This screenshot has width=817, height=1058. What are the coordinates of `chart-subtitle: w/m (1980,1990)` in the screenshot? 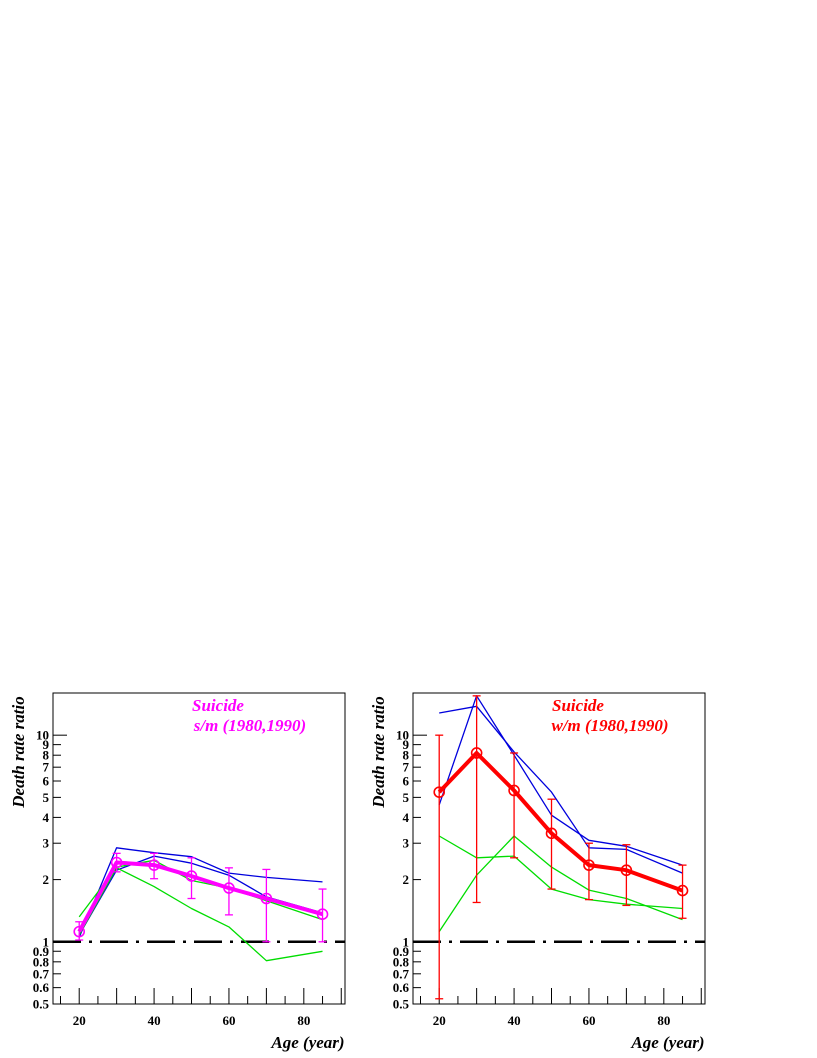 It's located at (609, 725).